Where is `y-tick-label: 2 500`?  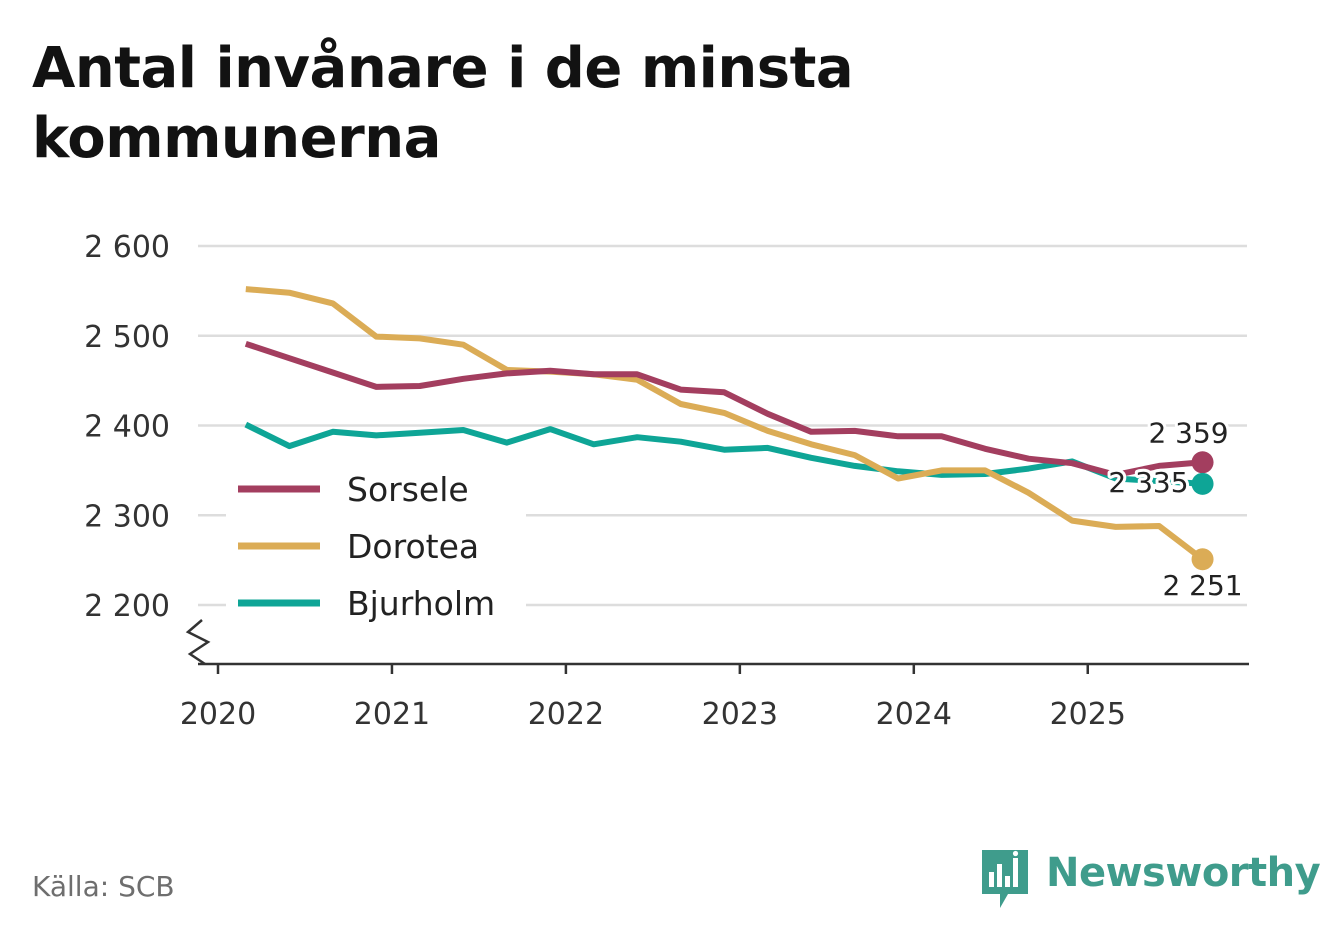 y-tick-label: 2 500 is located at coordinates (127, 337).